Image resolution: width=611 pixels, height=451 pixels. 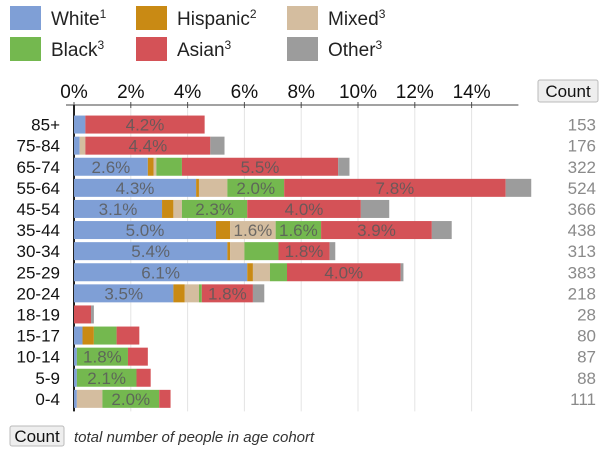 I want to click on data-label: 2.1%, so click(x=106, y=378).